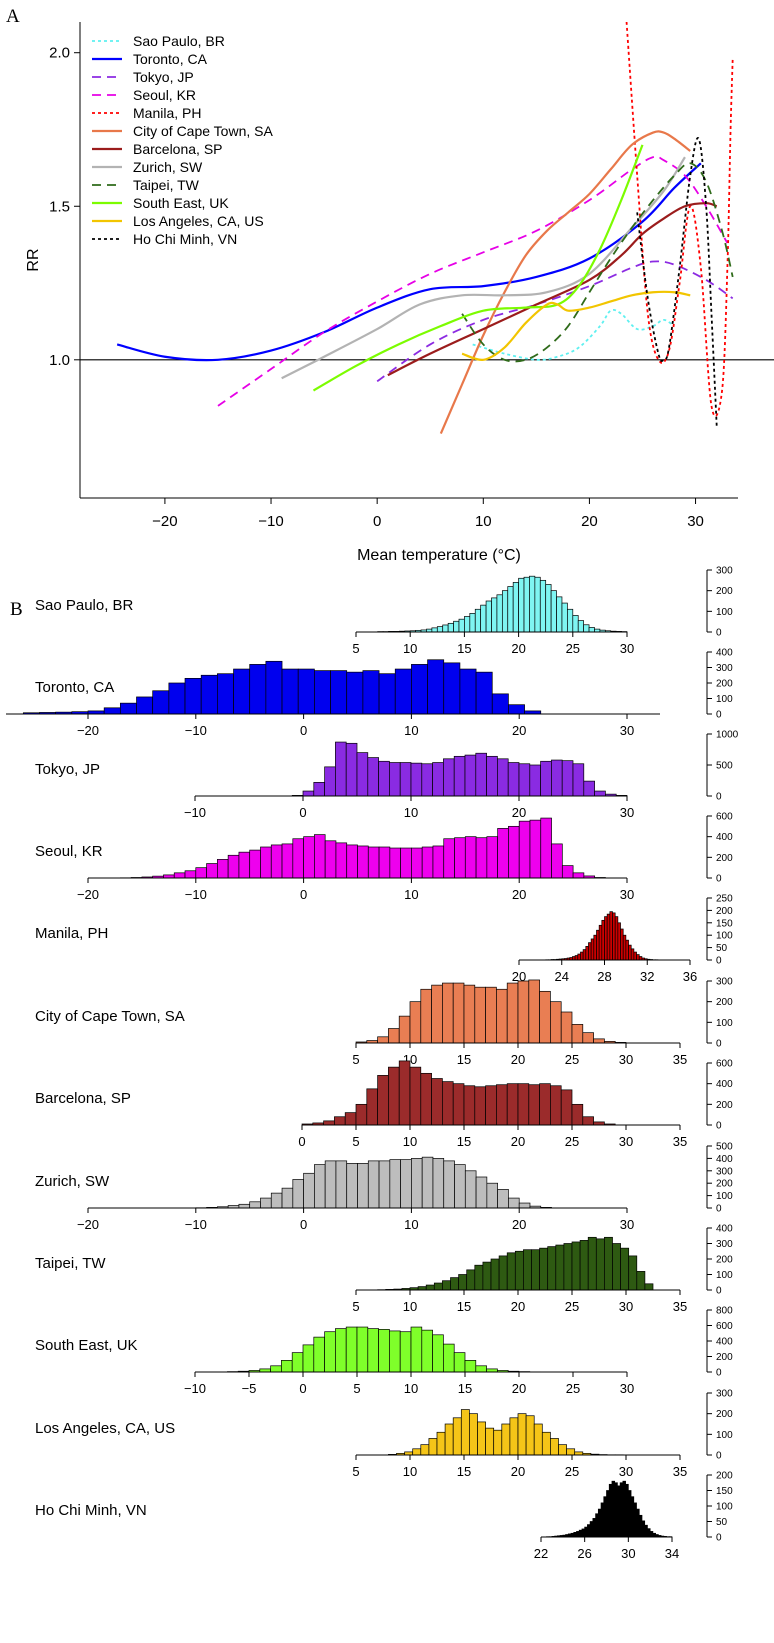  I want to click on curve-ho-chi-minh-vn, so click(677, 282).